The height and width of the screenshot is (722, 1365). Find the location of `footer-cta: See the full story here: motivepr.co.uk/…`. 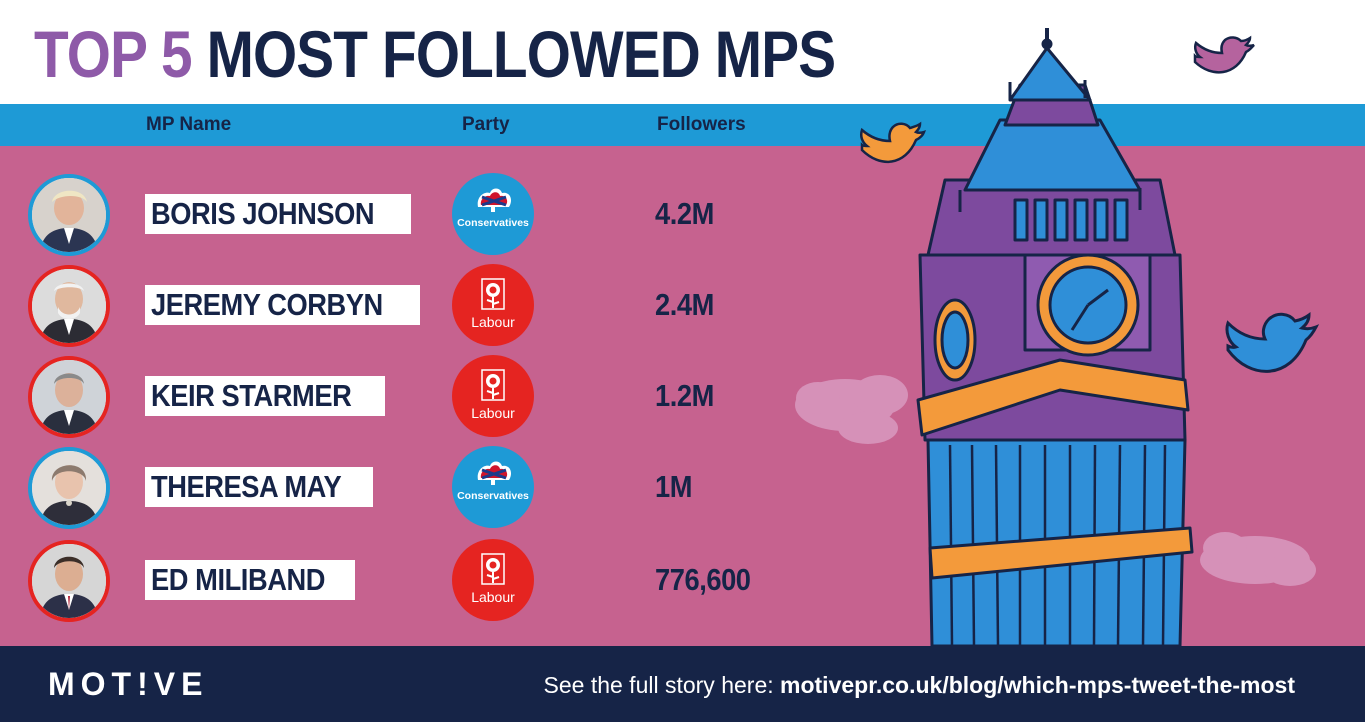

footer-cta: See the full story here: motivepr.co.uk/… is located at coordinates (920, 685).